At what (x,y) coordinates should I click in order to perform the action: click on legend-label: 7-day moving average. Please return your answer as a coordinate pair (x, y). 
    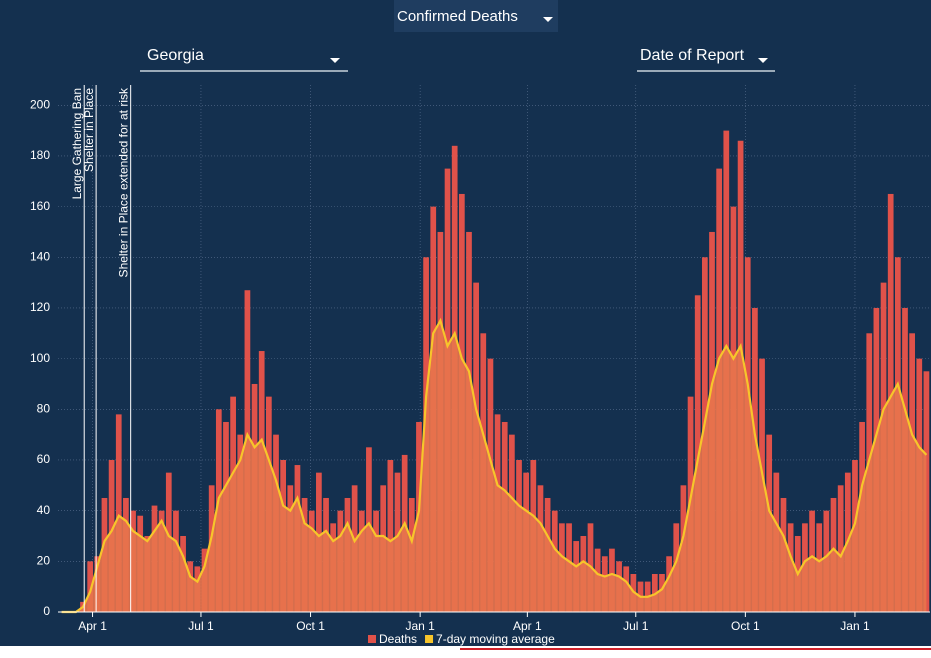
    Looking at the image, I should click on (495, 639).